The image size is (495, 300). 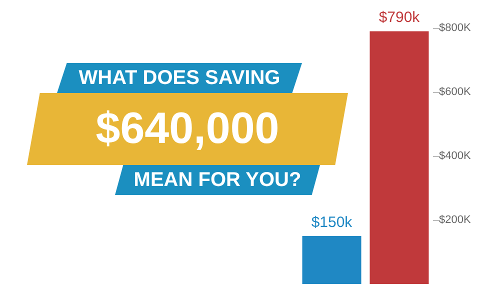 I want to click on y-tick-label: $400K, so click(x=455, y=156).